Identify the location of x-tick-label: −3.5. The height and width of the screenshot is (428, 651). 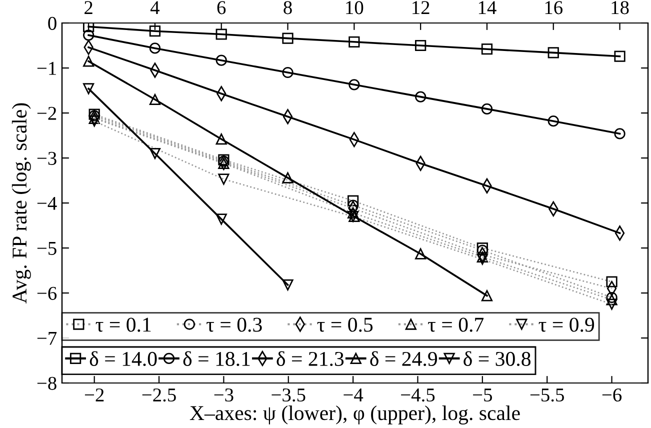
(289, 395).